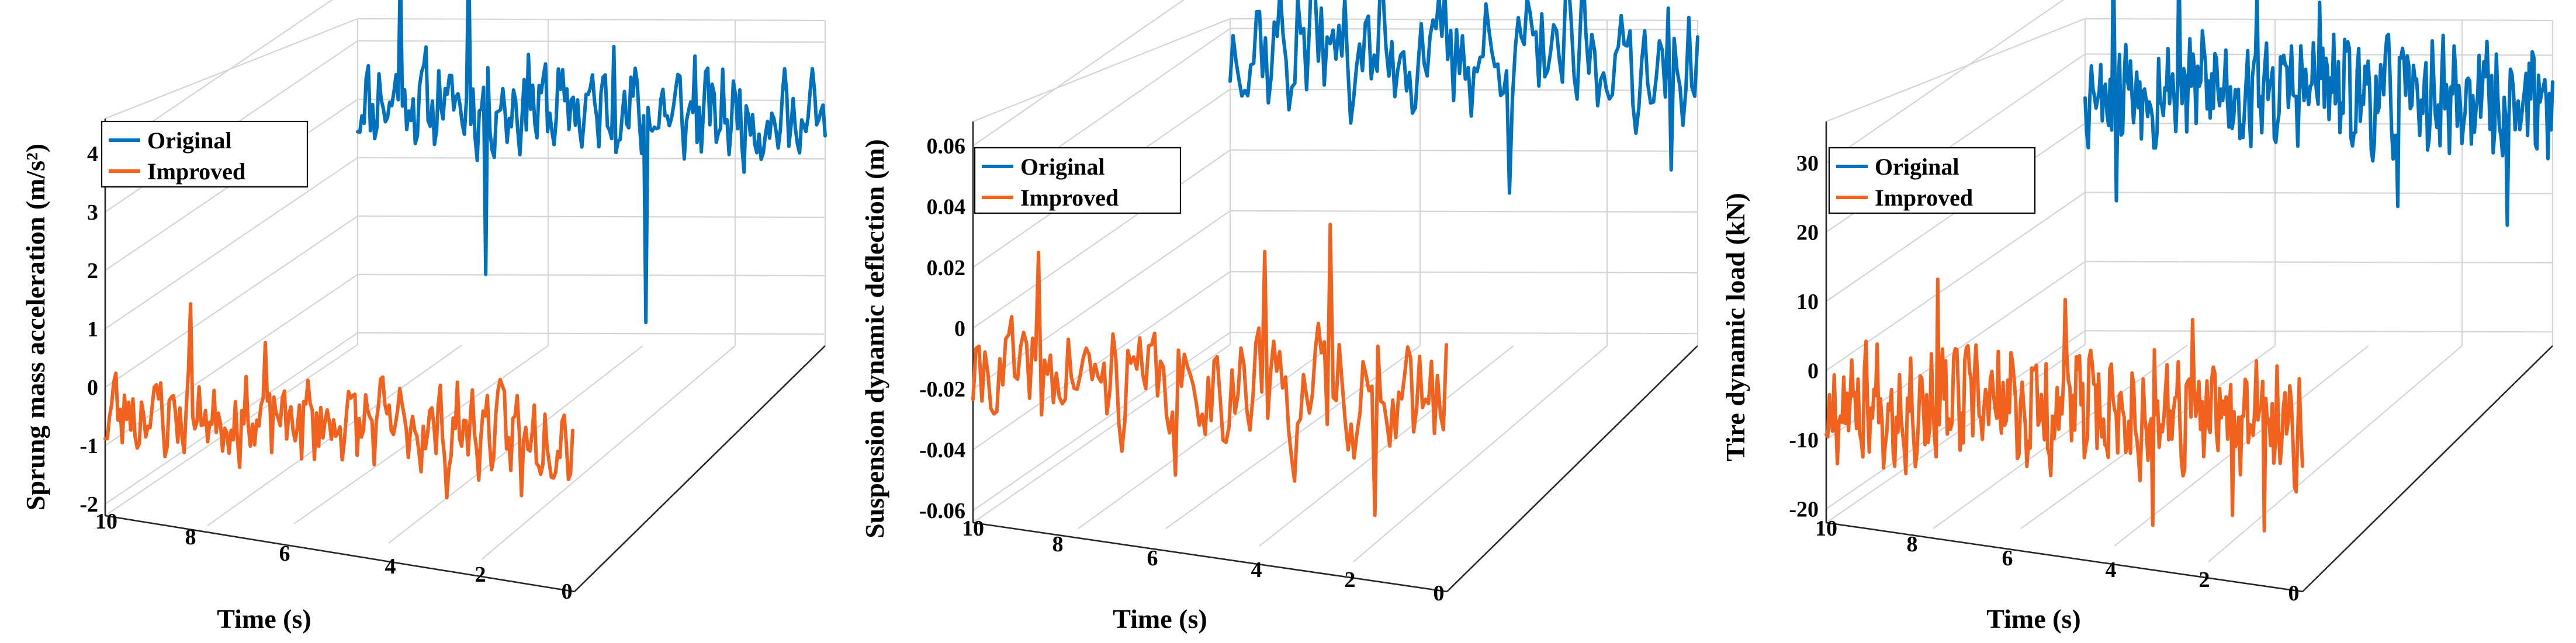 Image resolution: width=2576 pixels, height=643 pixels. Describe the element at coordinates (93, 271) in the screenshot. I see `y-tick-label: 2` at that location.